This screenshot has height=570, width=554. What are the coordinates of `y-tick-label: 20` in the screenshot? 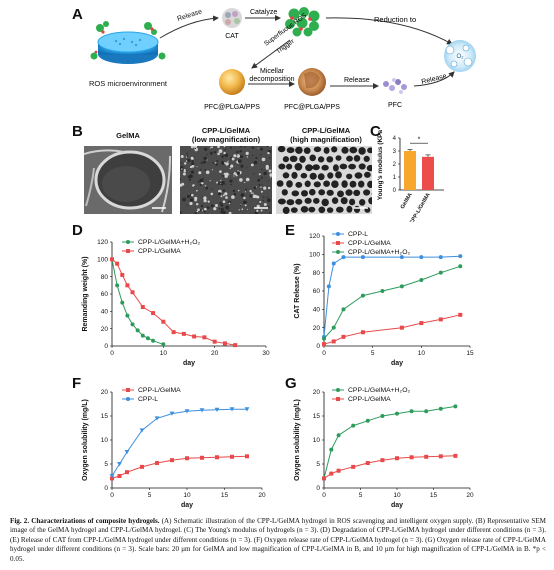 It's located at (317, 392).